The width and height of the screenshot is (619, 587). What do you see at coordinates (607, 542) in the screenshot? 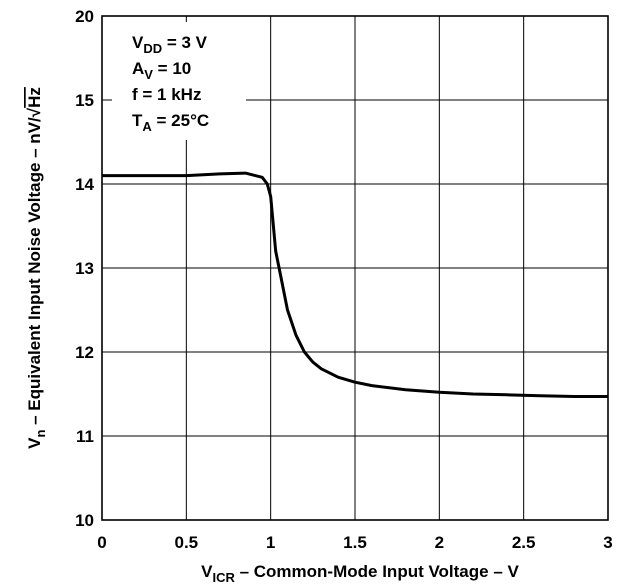
I see `x-tick-label: 3` at bounding box center [607, 542].